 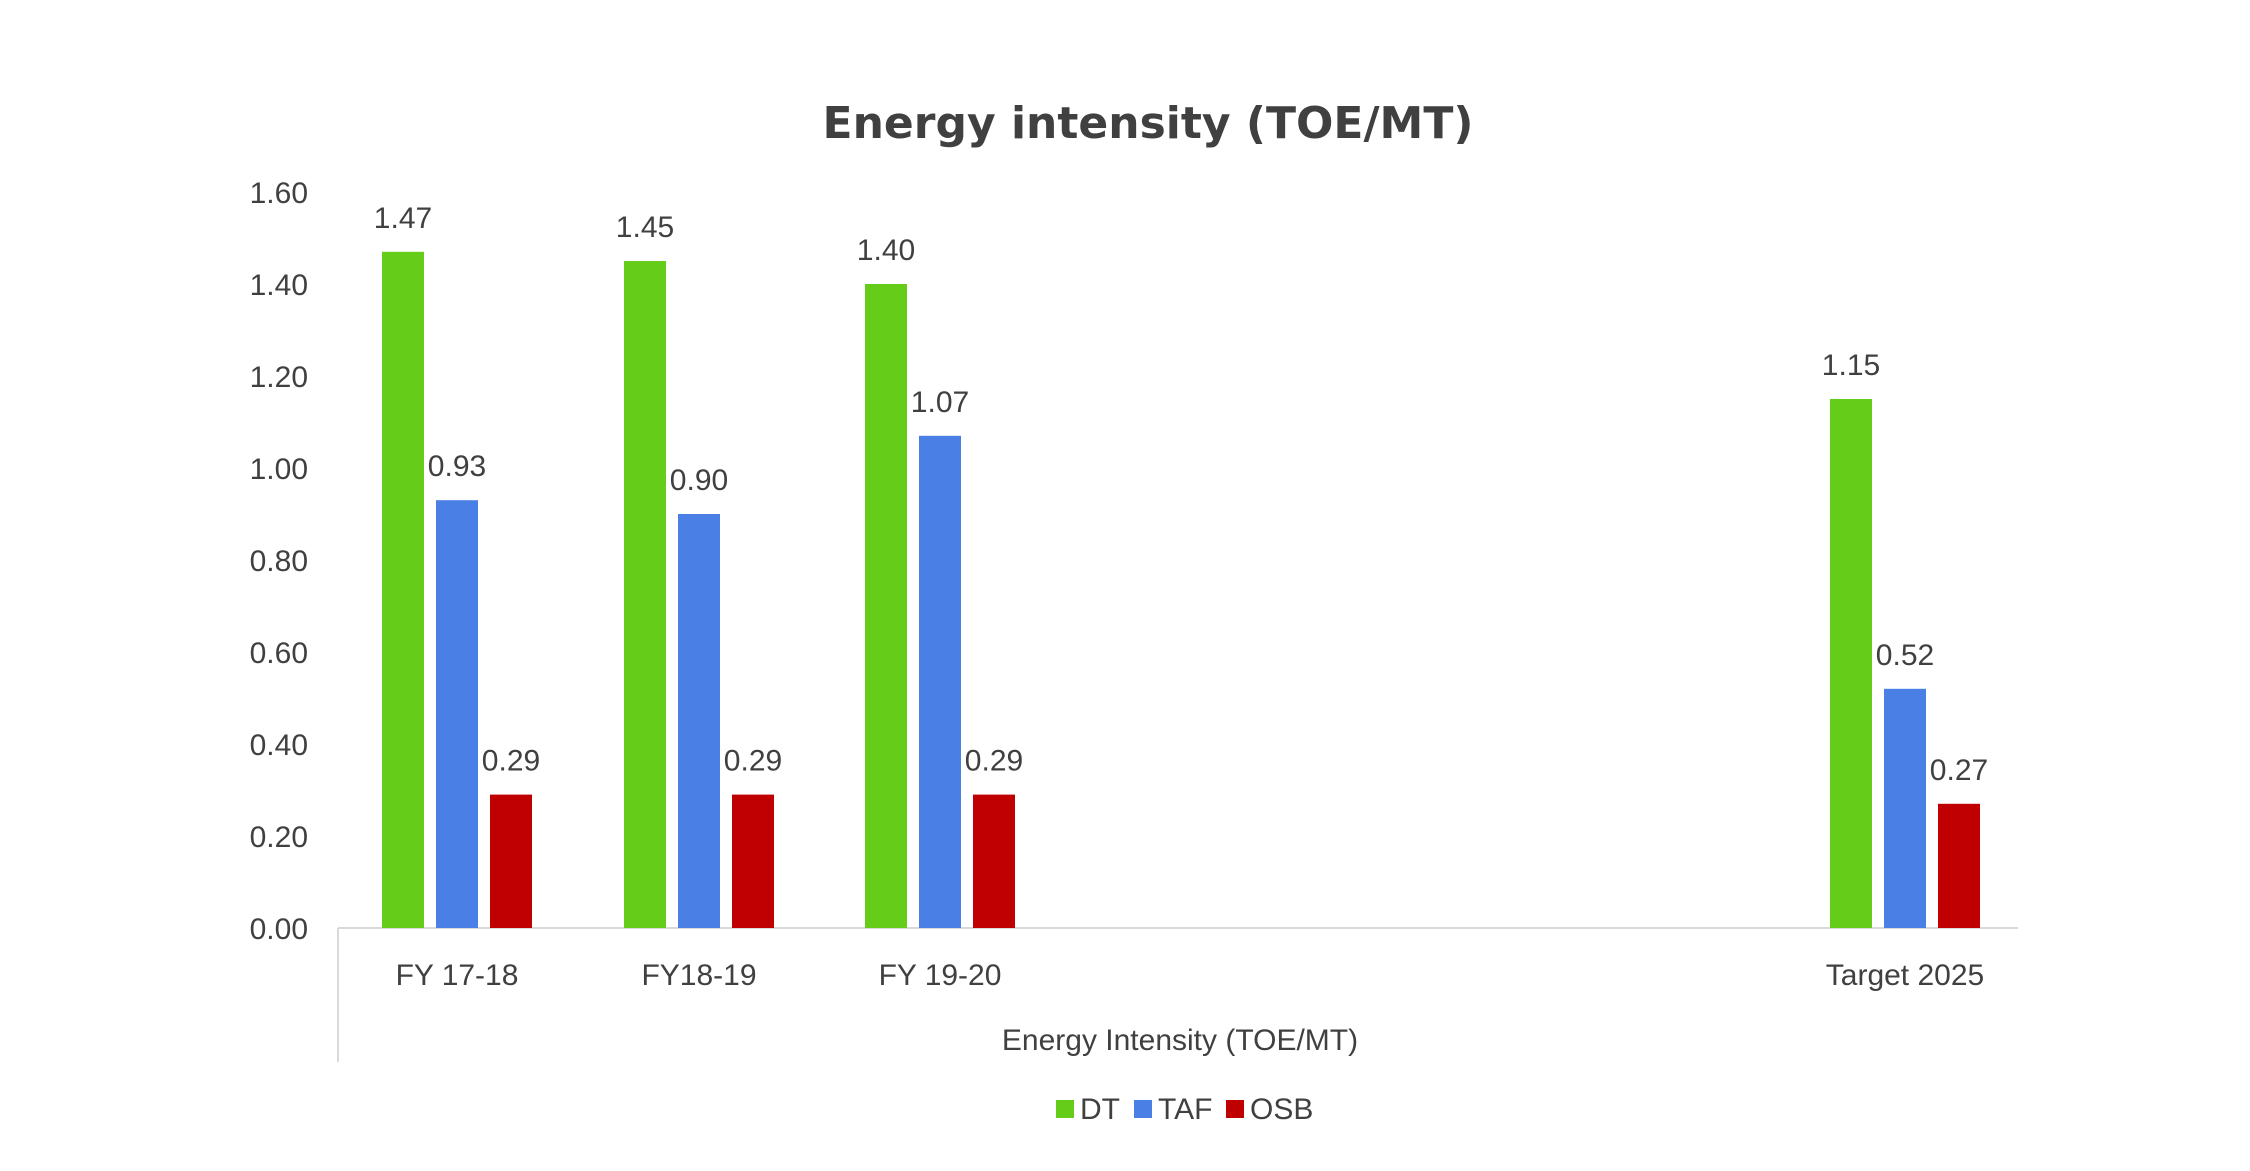 I want to click on data-label: 1.40, so click(x=886, y=250).